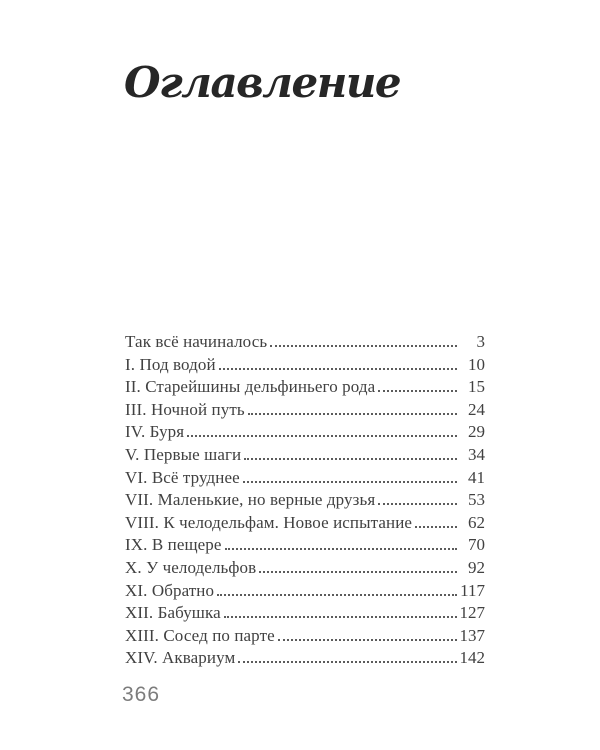  What do you see at coordinates (476, 522) in the screenshot?
I see `toc-entry-page: 62` at bounding box center [476, 522].